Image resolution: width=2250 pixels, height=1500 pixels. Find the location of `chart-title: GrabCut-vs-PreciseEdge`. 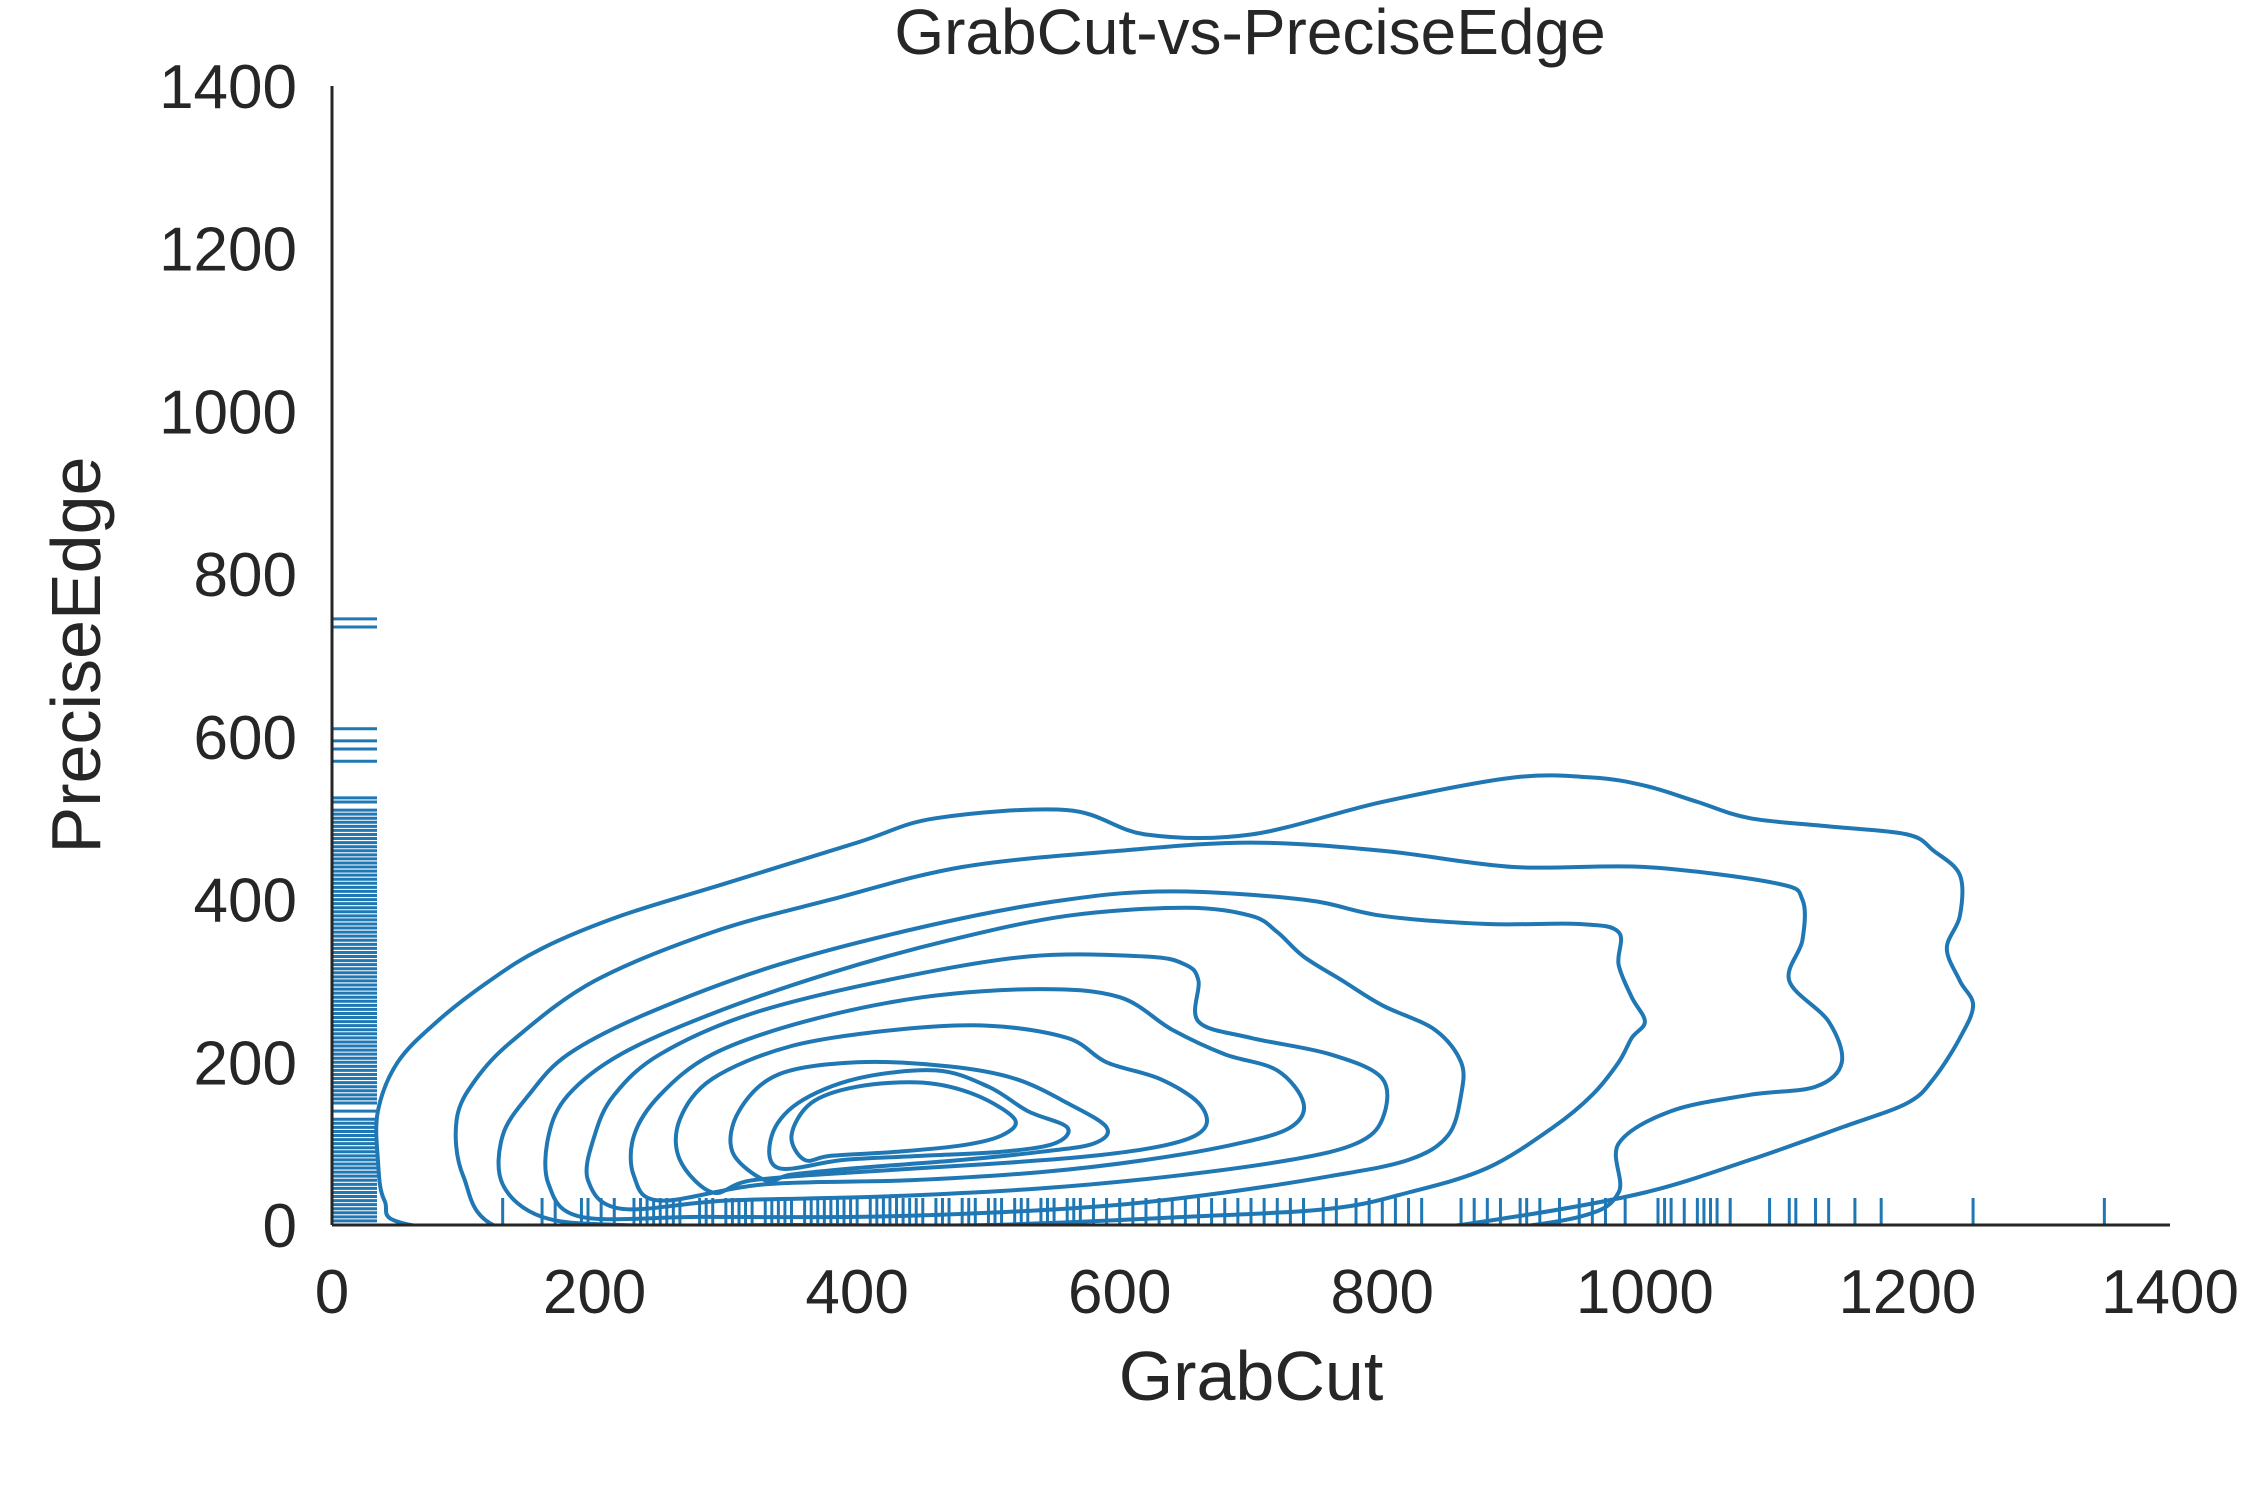

chart-title: GrabCut-vs-PreciseEdge is located at coordinates (1249, 34).